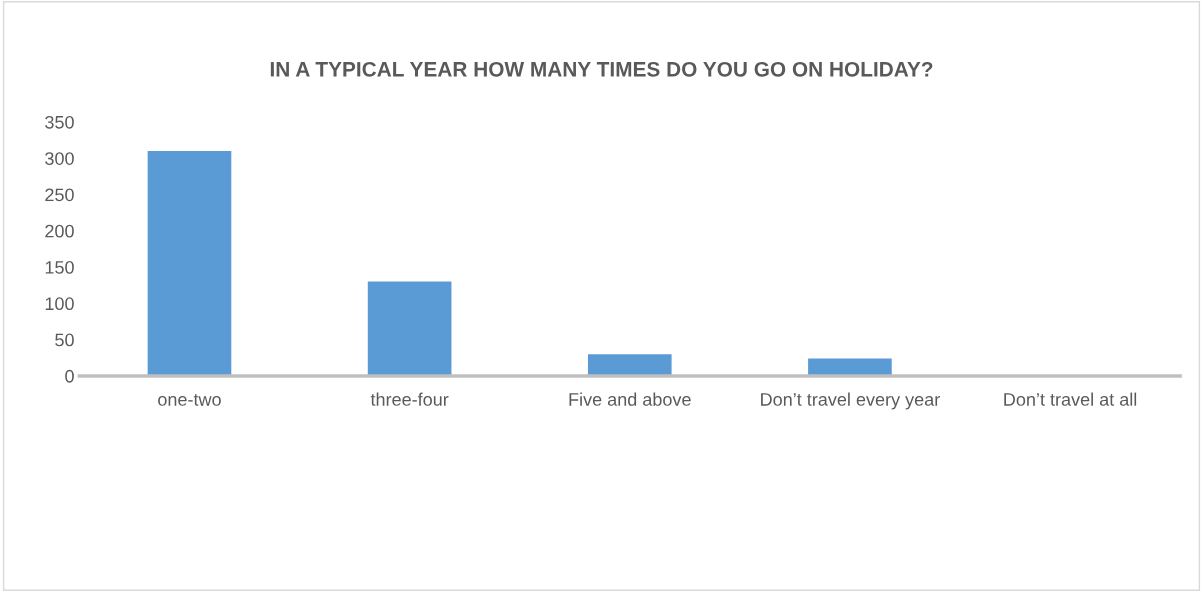  I want to click on x-tick-label: Don’t travel every year, so click(850, 401).